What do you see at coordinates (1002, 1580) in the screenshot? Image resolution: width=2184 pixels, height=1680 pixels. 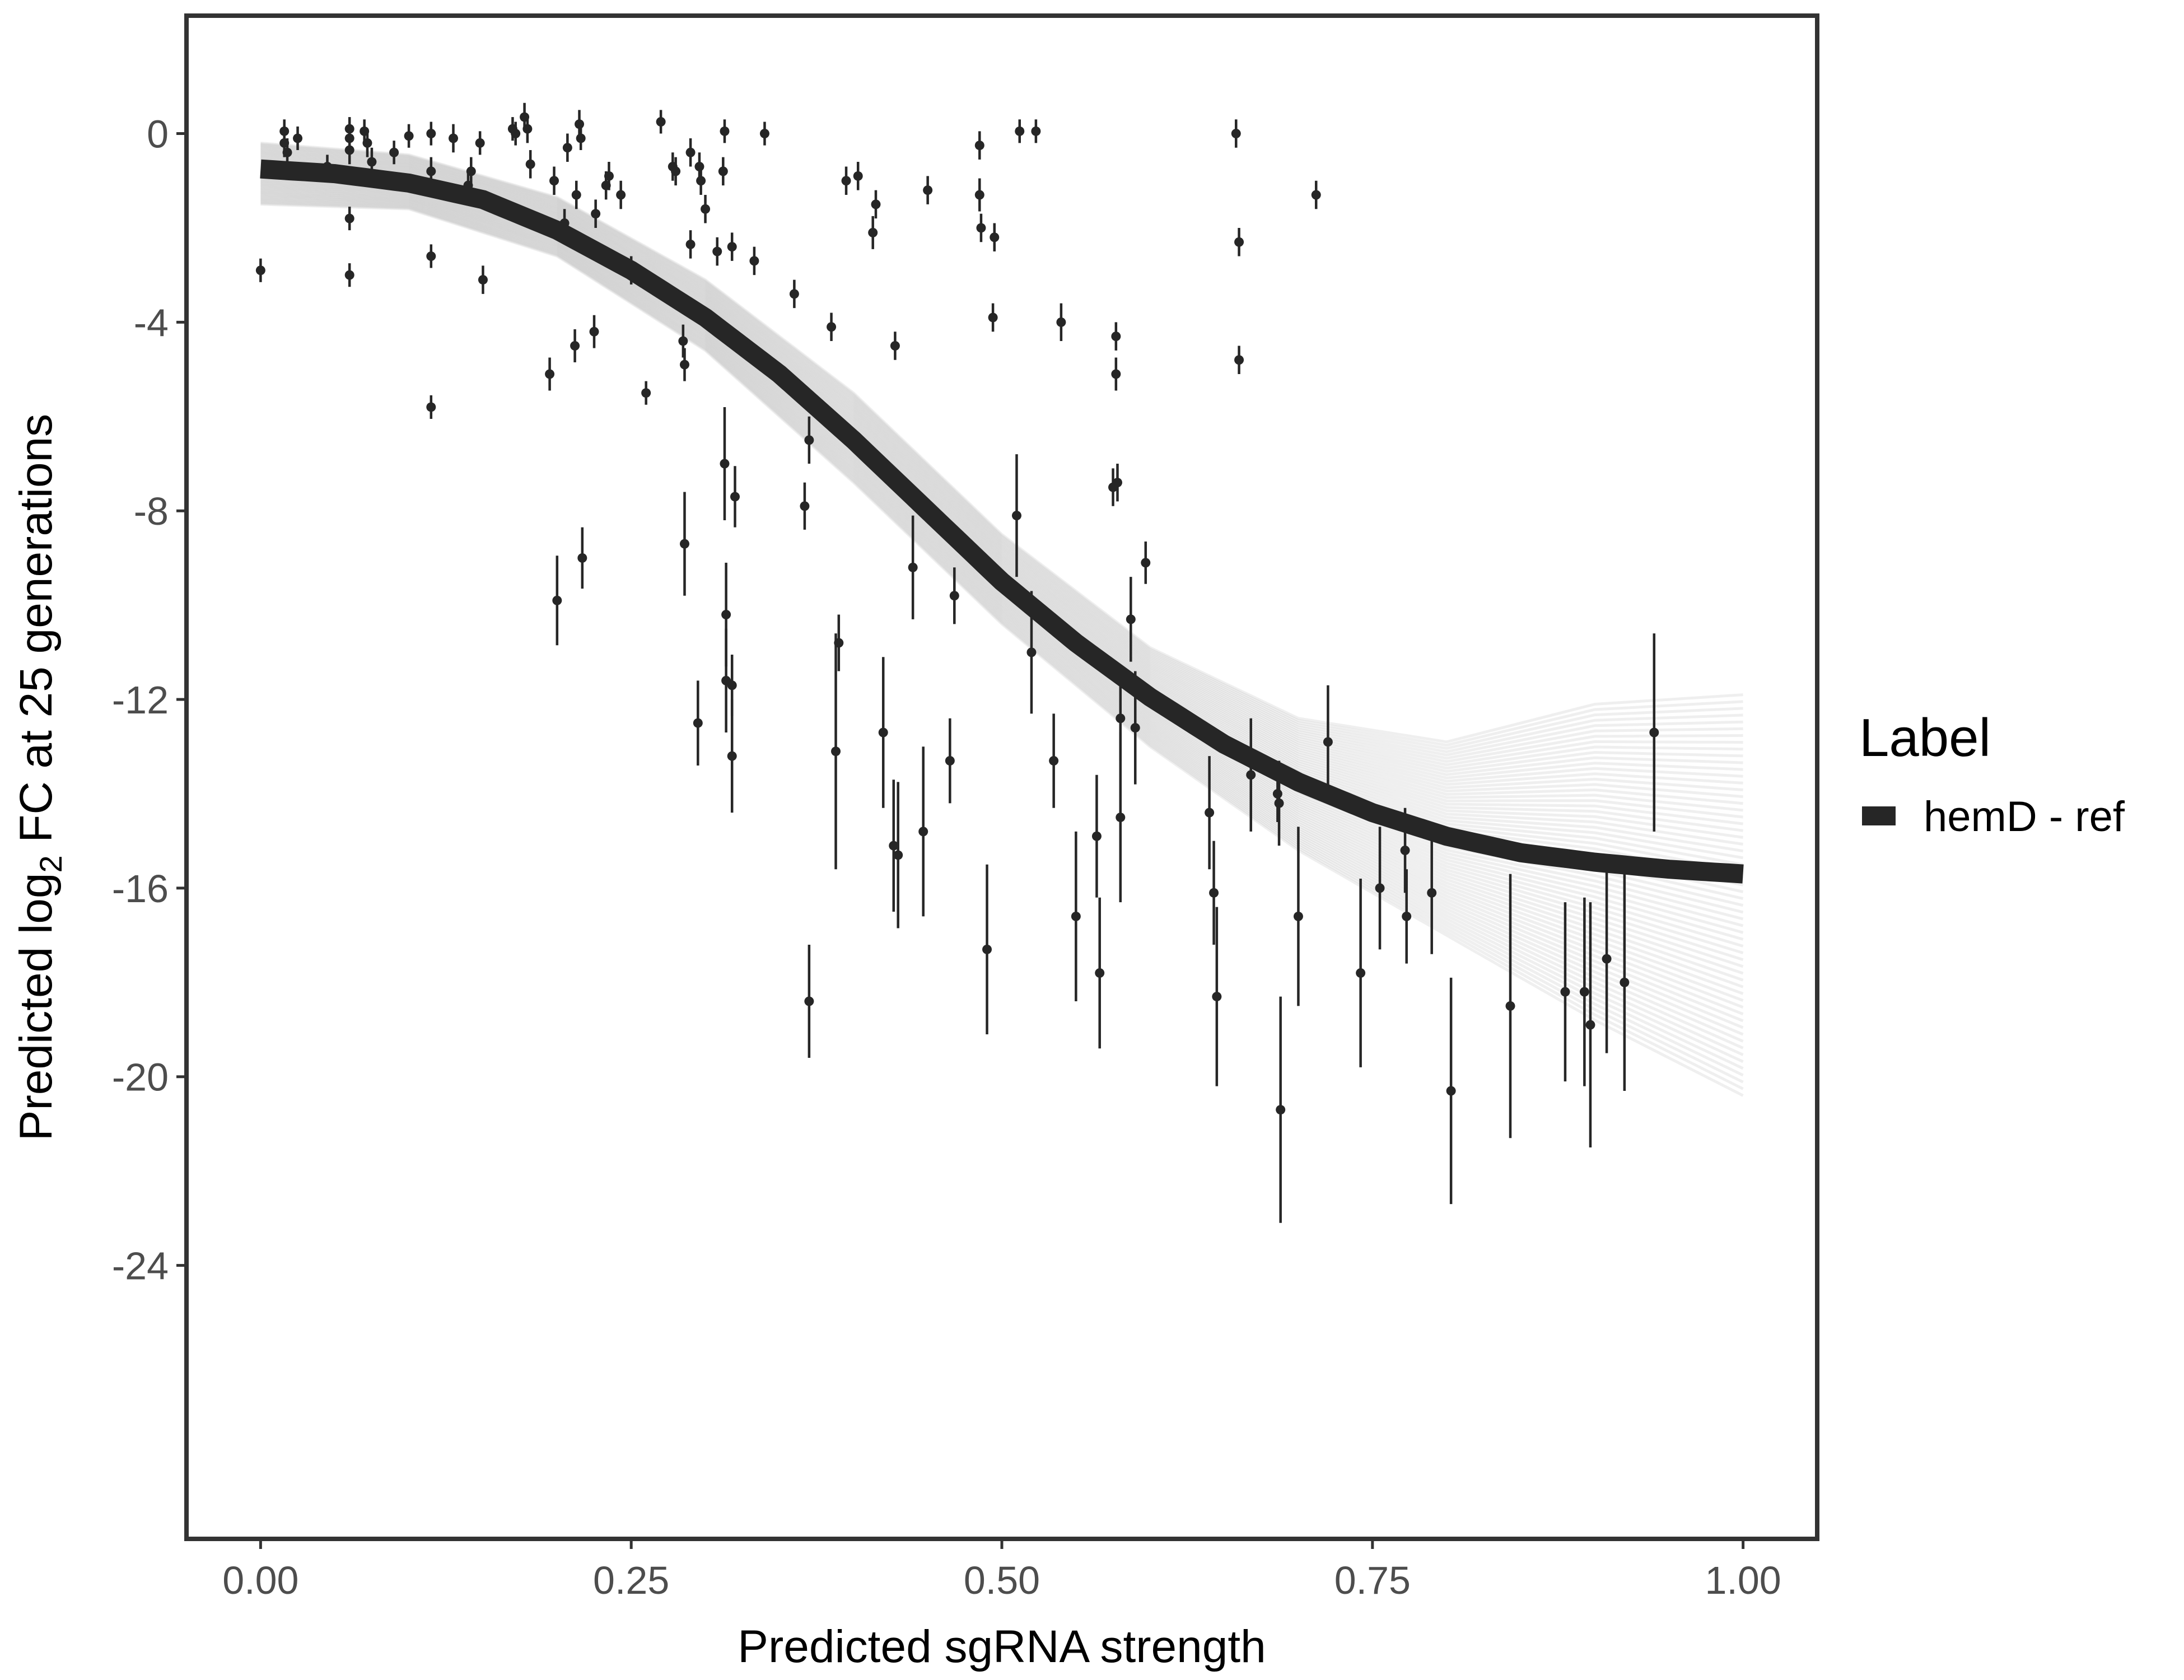 I see `x-tick-label: 0.50` at bounding box center [1002, 1580].